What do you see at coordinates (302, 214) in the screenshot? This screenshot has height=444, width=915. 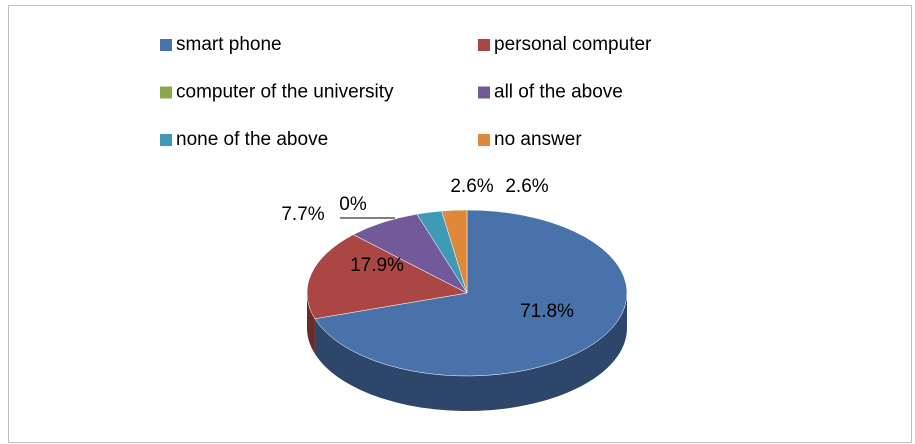 I see `data-label: 7.7%` at bounding box center [302, 214].